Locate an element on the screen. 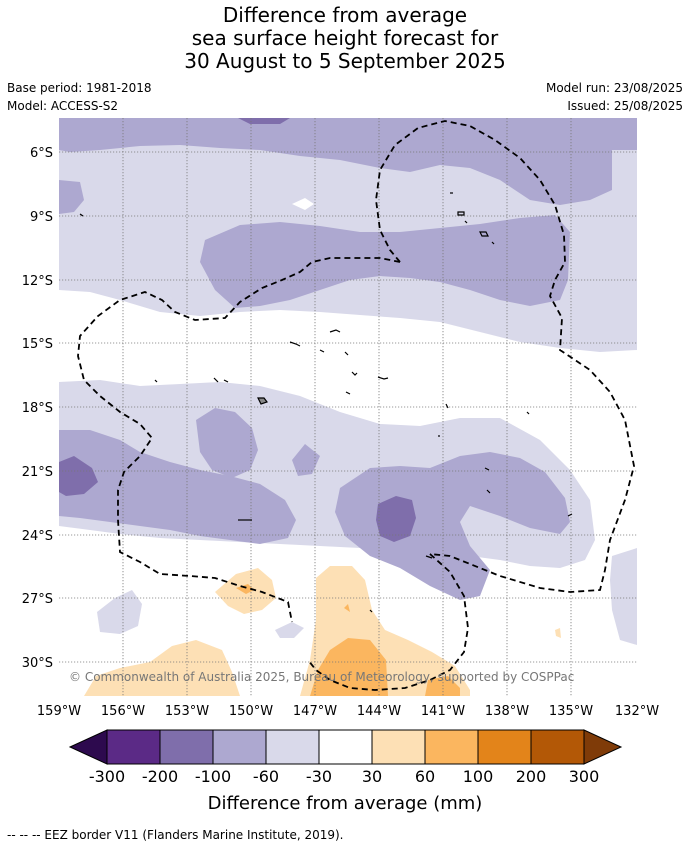 Image resolution: width=690 pixels, height=850 pixels. lon-label: 153°W is located at coordinates (187, 711).